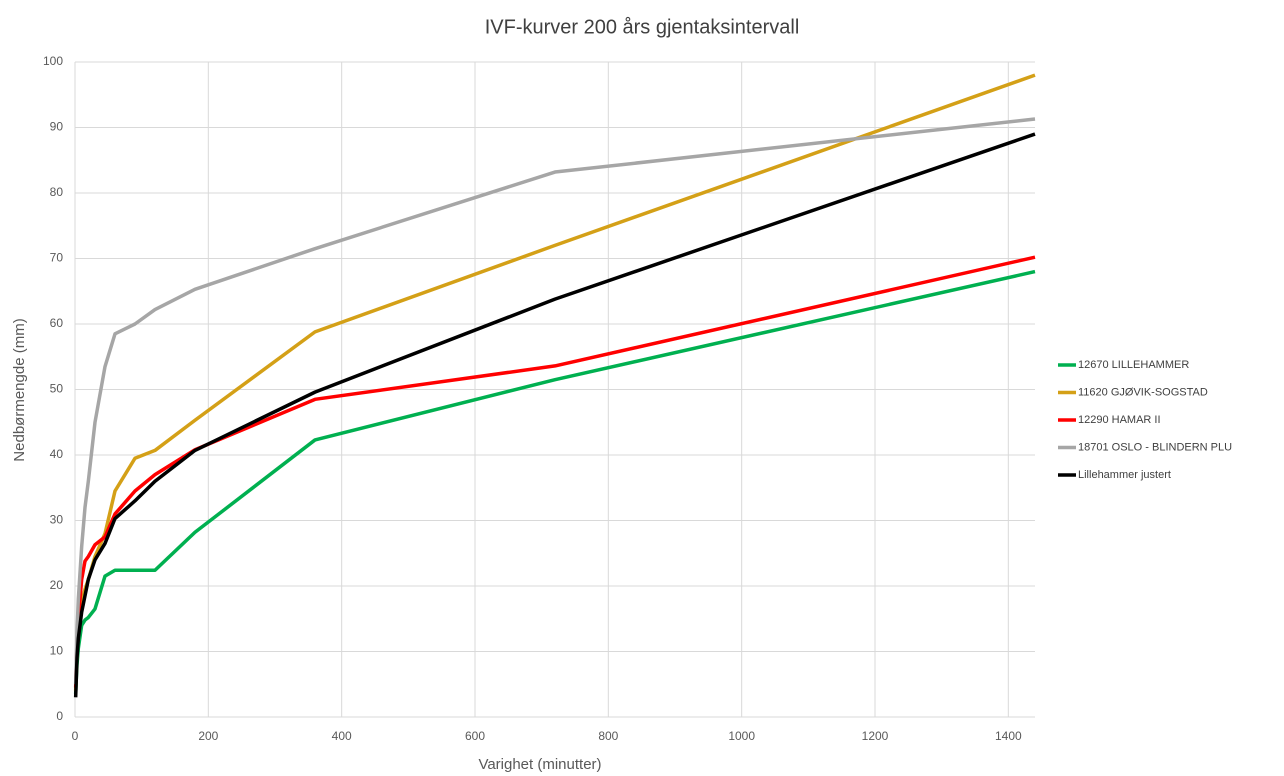 The width and height of the screenshot is (1284, 776). I want to click on y-tick-label: 70, so click(57, 258).